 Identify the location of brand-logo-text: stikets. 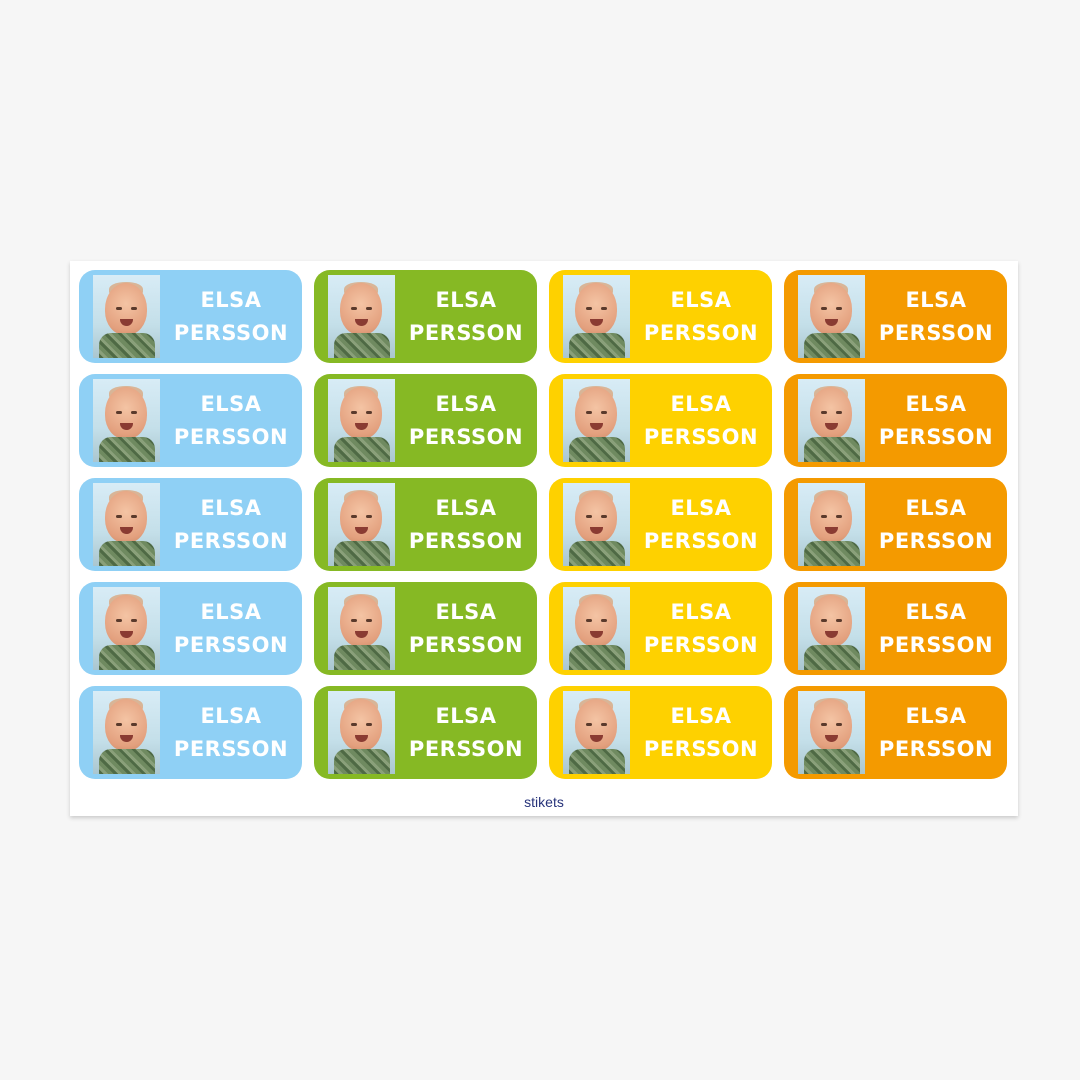
(544, 802).